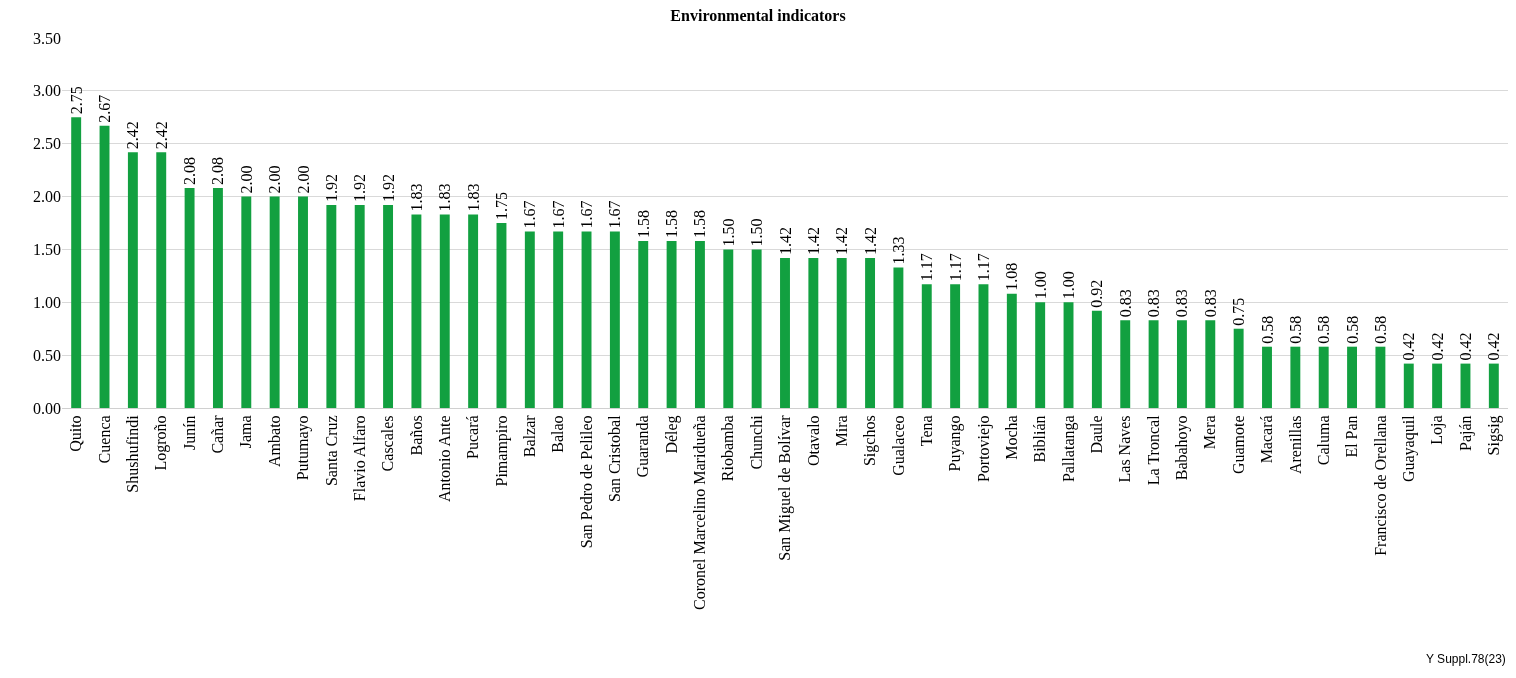  I want to click on data-label: 0.92, so click(1097, 293).